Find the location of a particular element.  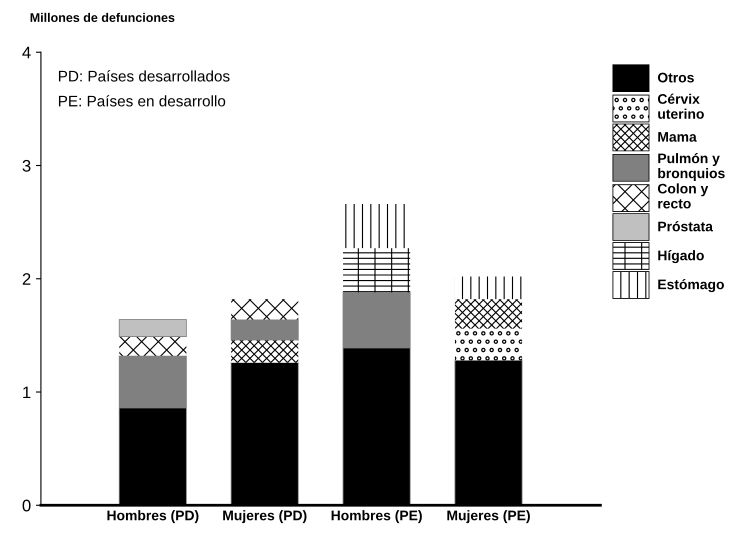

legend-label: Otros is located at coordinates (676, 77).